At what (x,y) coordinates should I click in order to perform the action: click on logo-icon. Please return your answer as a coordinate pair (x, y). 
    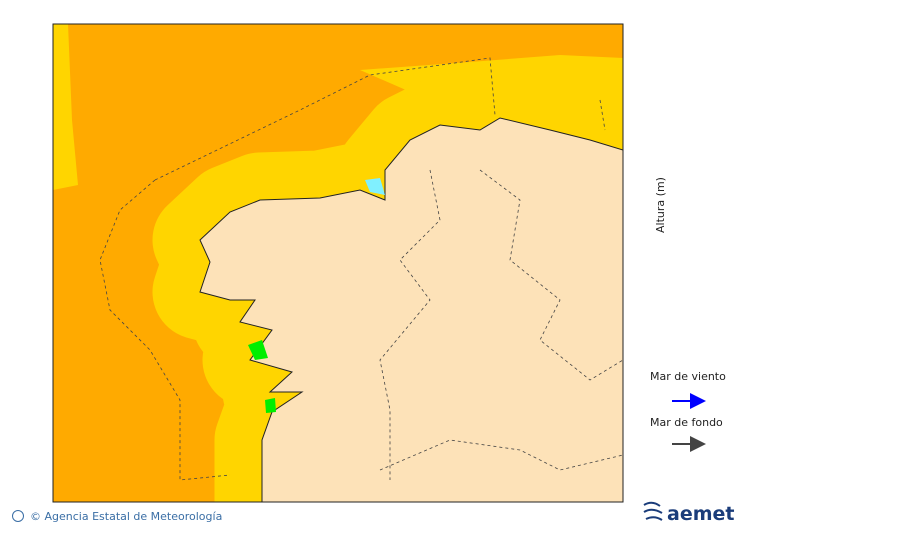
    Looking at the image, I should click on (653, 511).